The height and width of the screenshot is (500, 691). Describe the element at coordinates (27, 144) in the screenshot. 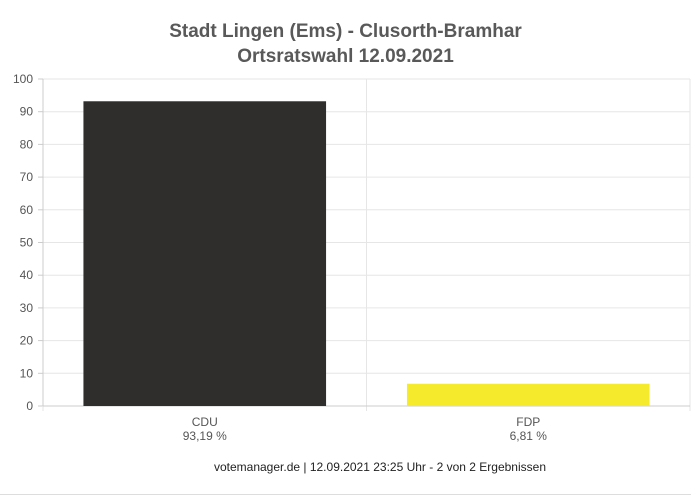

I see `y-tick-label: 80` at that location.